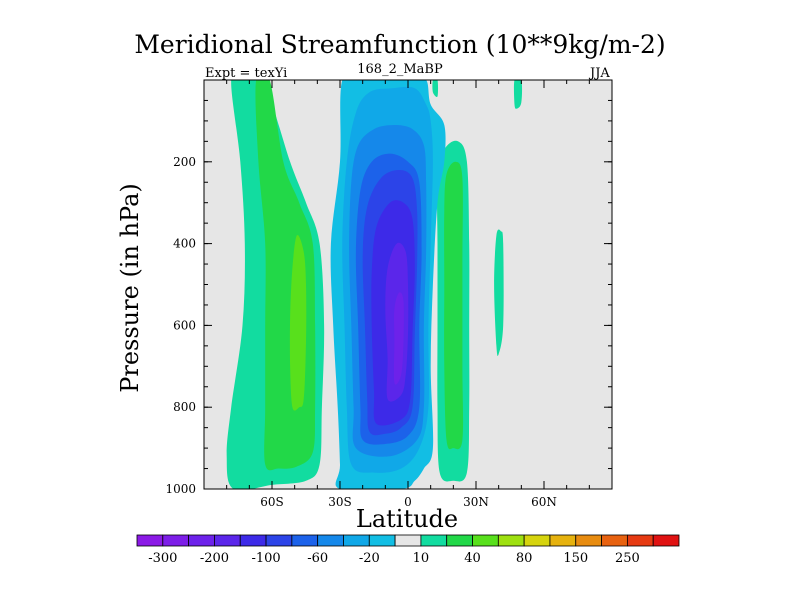 The height and width of the screenshot is (600, 800). Describe the element at coordinates (407, 519) in the screenshot. I see `x-axis-label: Latitude` at that location.